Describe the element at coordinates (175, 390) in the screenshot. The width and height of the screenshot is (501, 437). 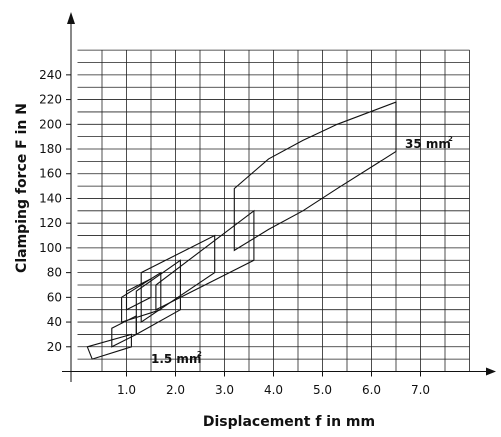
I see `x-tick-label: 2.0` at that location.